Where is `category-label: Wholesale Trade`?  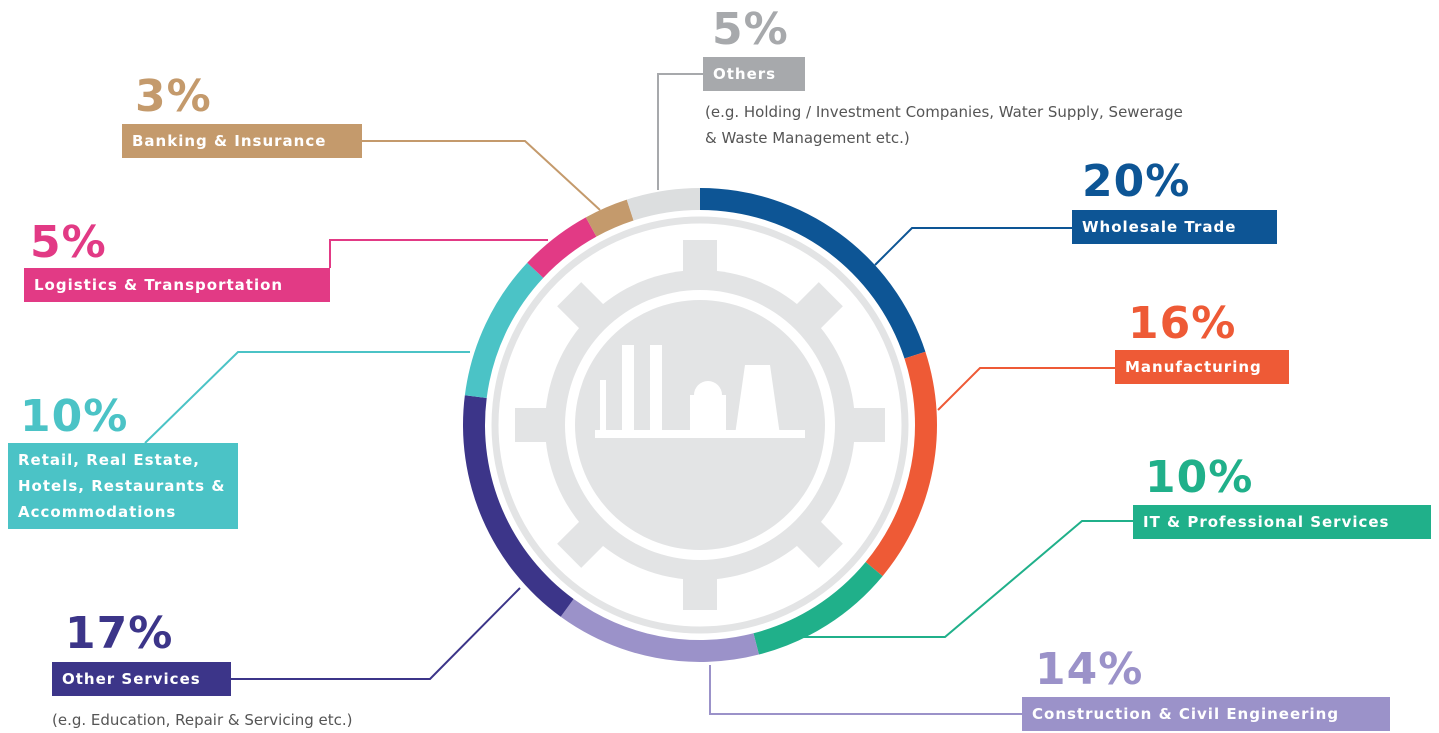
category-label: Wholesale Trade is located at coordinates (1174, 227).